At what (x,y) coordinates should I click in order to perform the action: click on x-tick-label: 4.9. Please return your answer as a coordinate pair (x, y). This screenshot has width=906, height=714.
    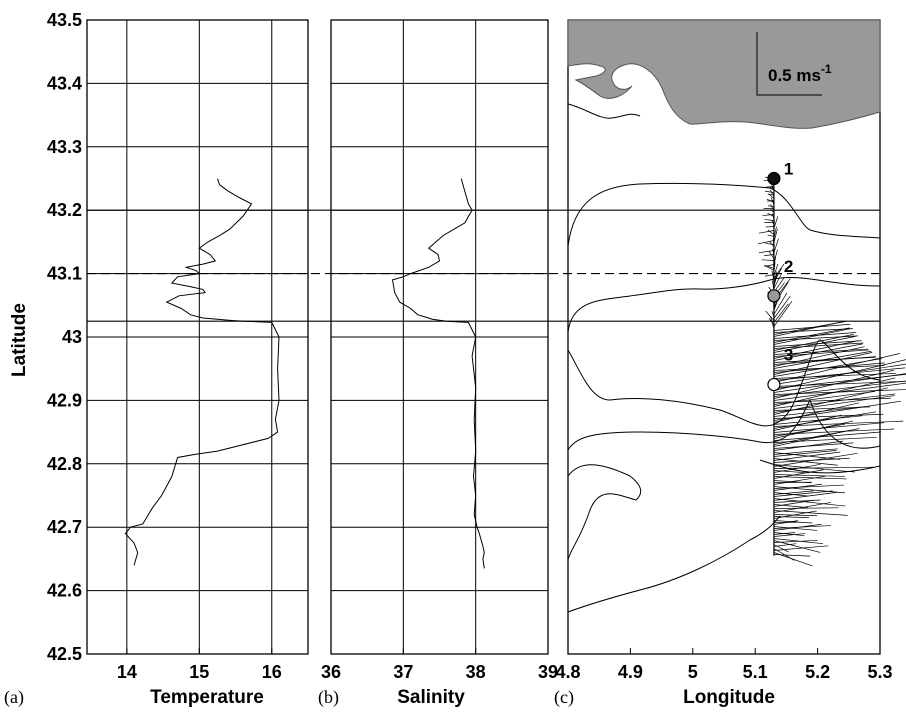
    Looking at the image, I should click on (630, 672).